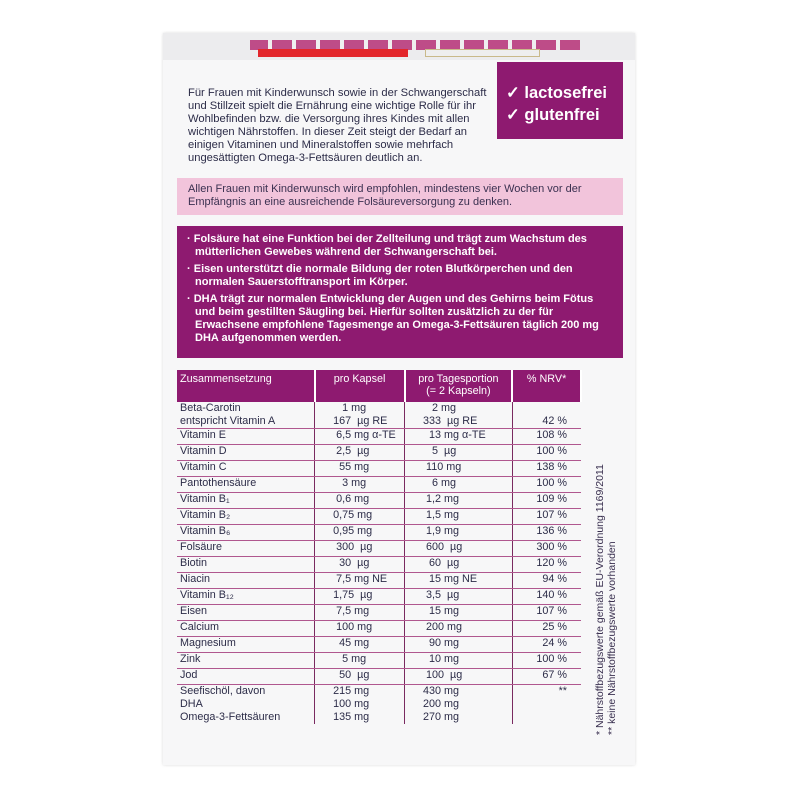  What do you see at coordinates (246, 580) in the screenshot?
I see `nutrient-name: Niacin` at bounding box center [246, 580].